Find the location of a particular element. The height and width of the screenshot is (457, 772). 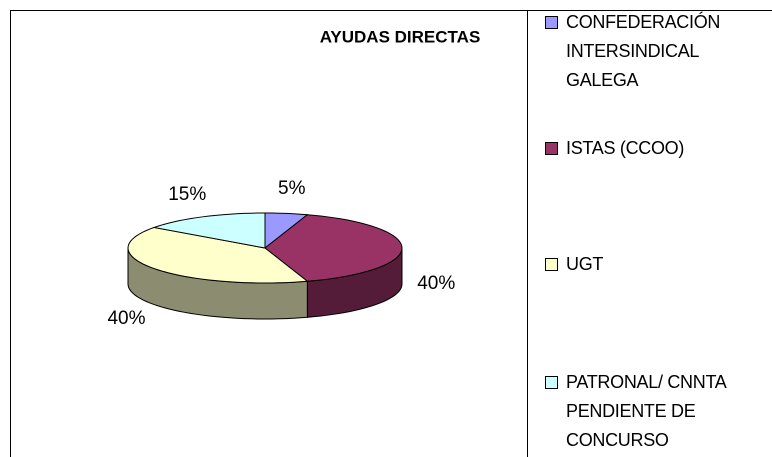

legend-label: UGT is located at coordinates (585, 264).